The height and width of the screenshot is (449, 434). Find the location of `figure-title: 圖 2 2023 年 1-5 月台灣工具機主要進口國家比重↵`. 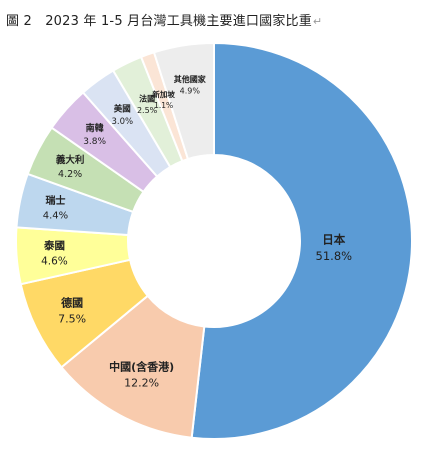

figure-title: 圖 2 2023 年 1-5 月台灣工具機主要進口國家比重↵ is located at coordinates (164, 19).